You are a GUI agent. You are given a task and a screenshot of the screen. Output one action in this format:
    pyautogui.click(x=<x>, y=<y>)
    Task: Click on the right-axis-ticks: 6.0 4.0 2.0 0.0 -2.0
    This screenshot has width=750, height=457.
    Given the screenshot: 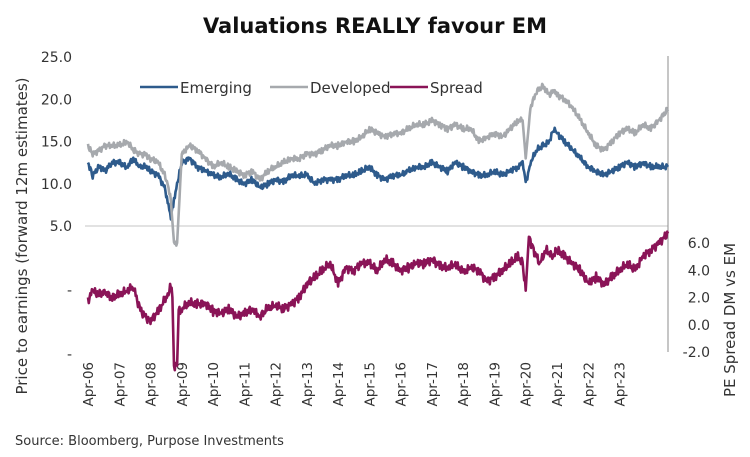 What is the action you would take?
    pyautogui.click(x=696, y=298)
    